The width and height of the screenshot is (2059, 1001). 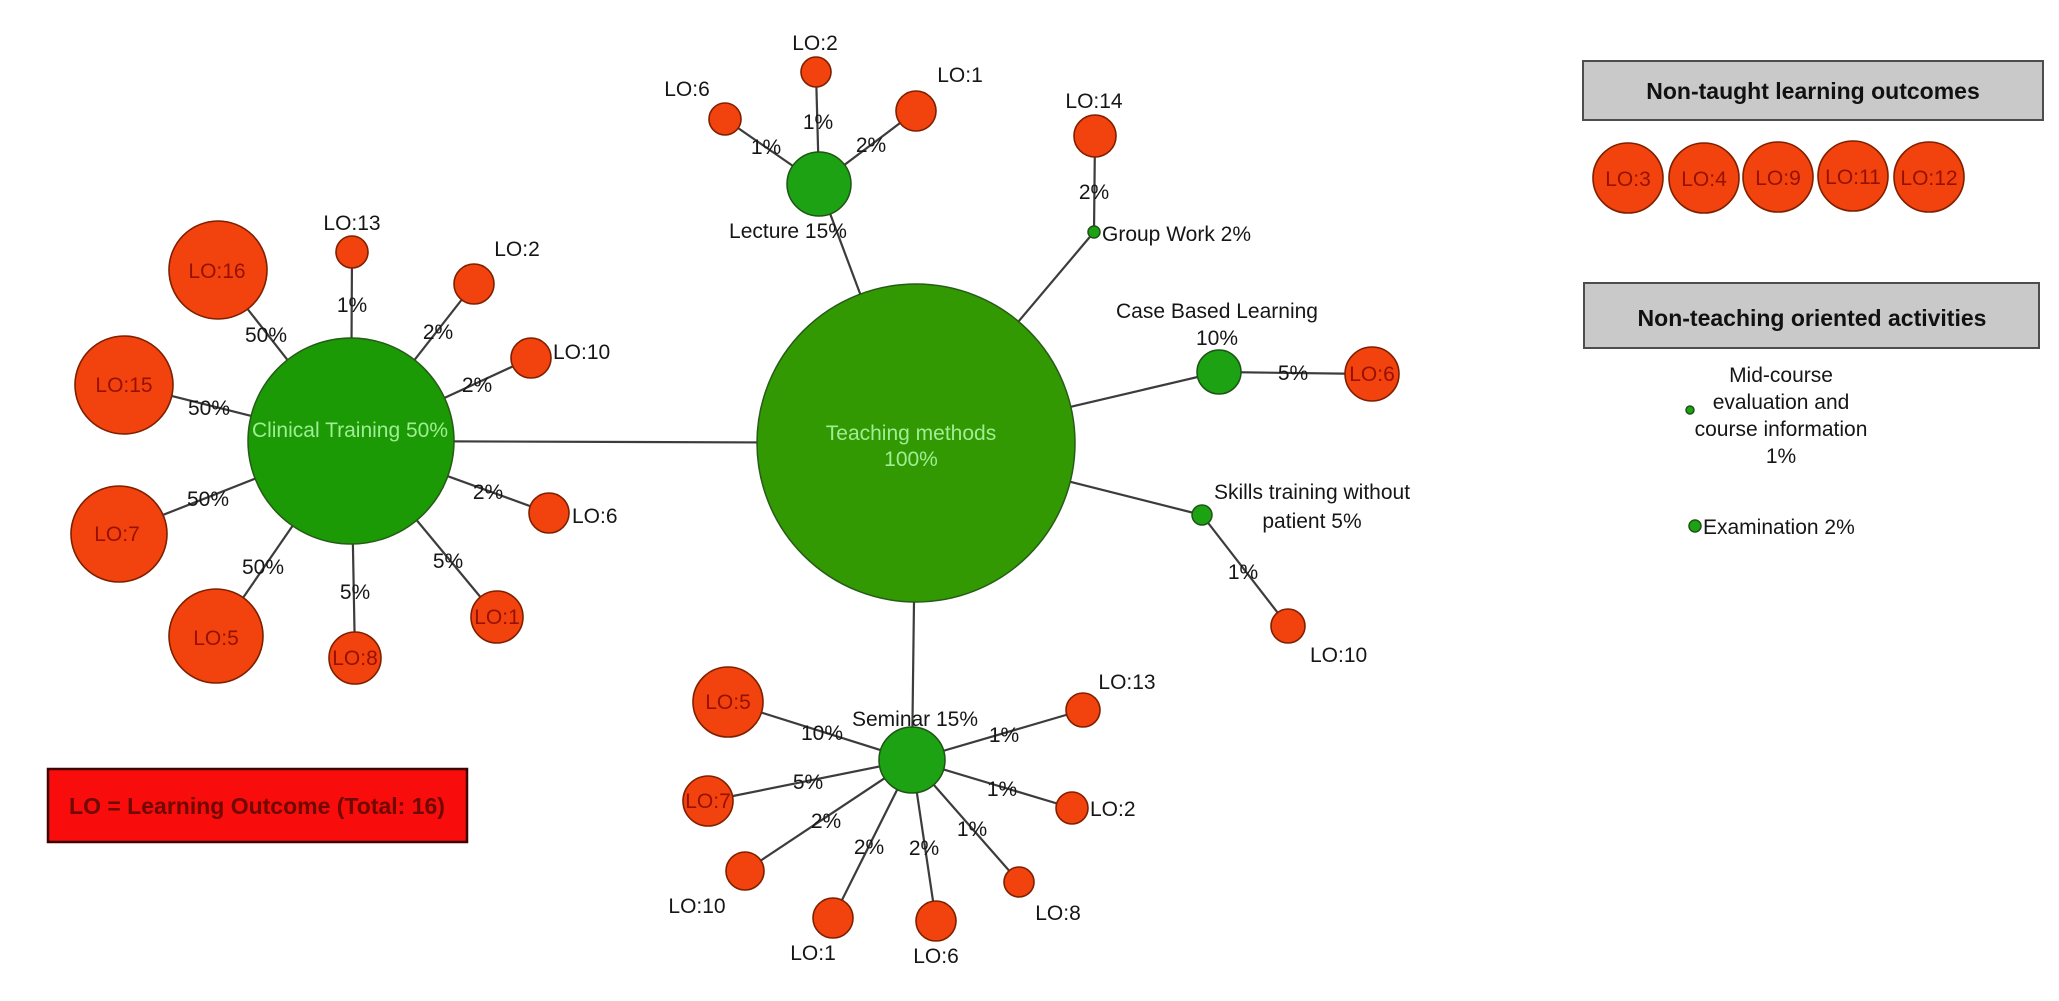 I want to click on svg-text: patient 5%, so click(x=1311, y=521).